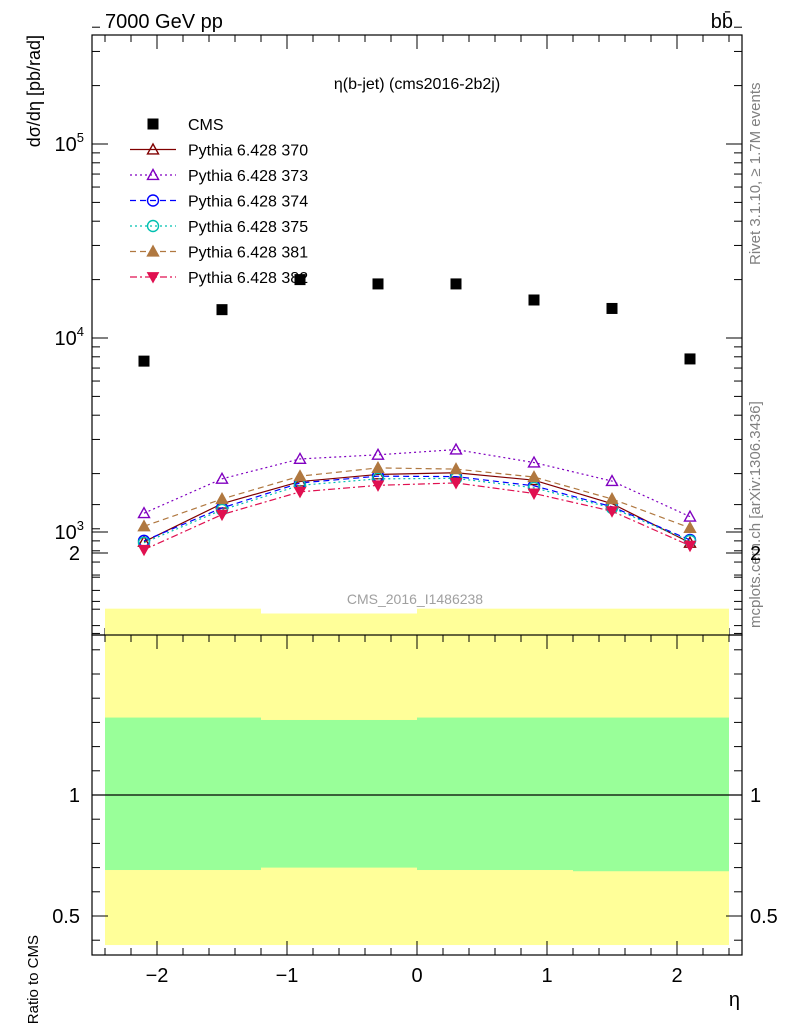  I want to click on main-y-tick-label: 10⁵, so click(69, 143).